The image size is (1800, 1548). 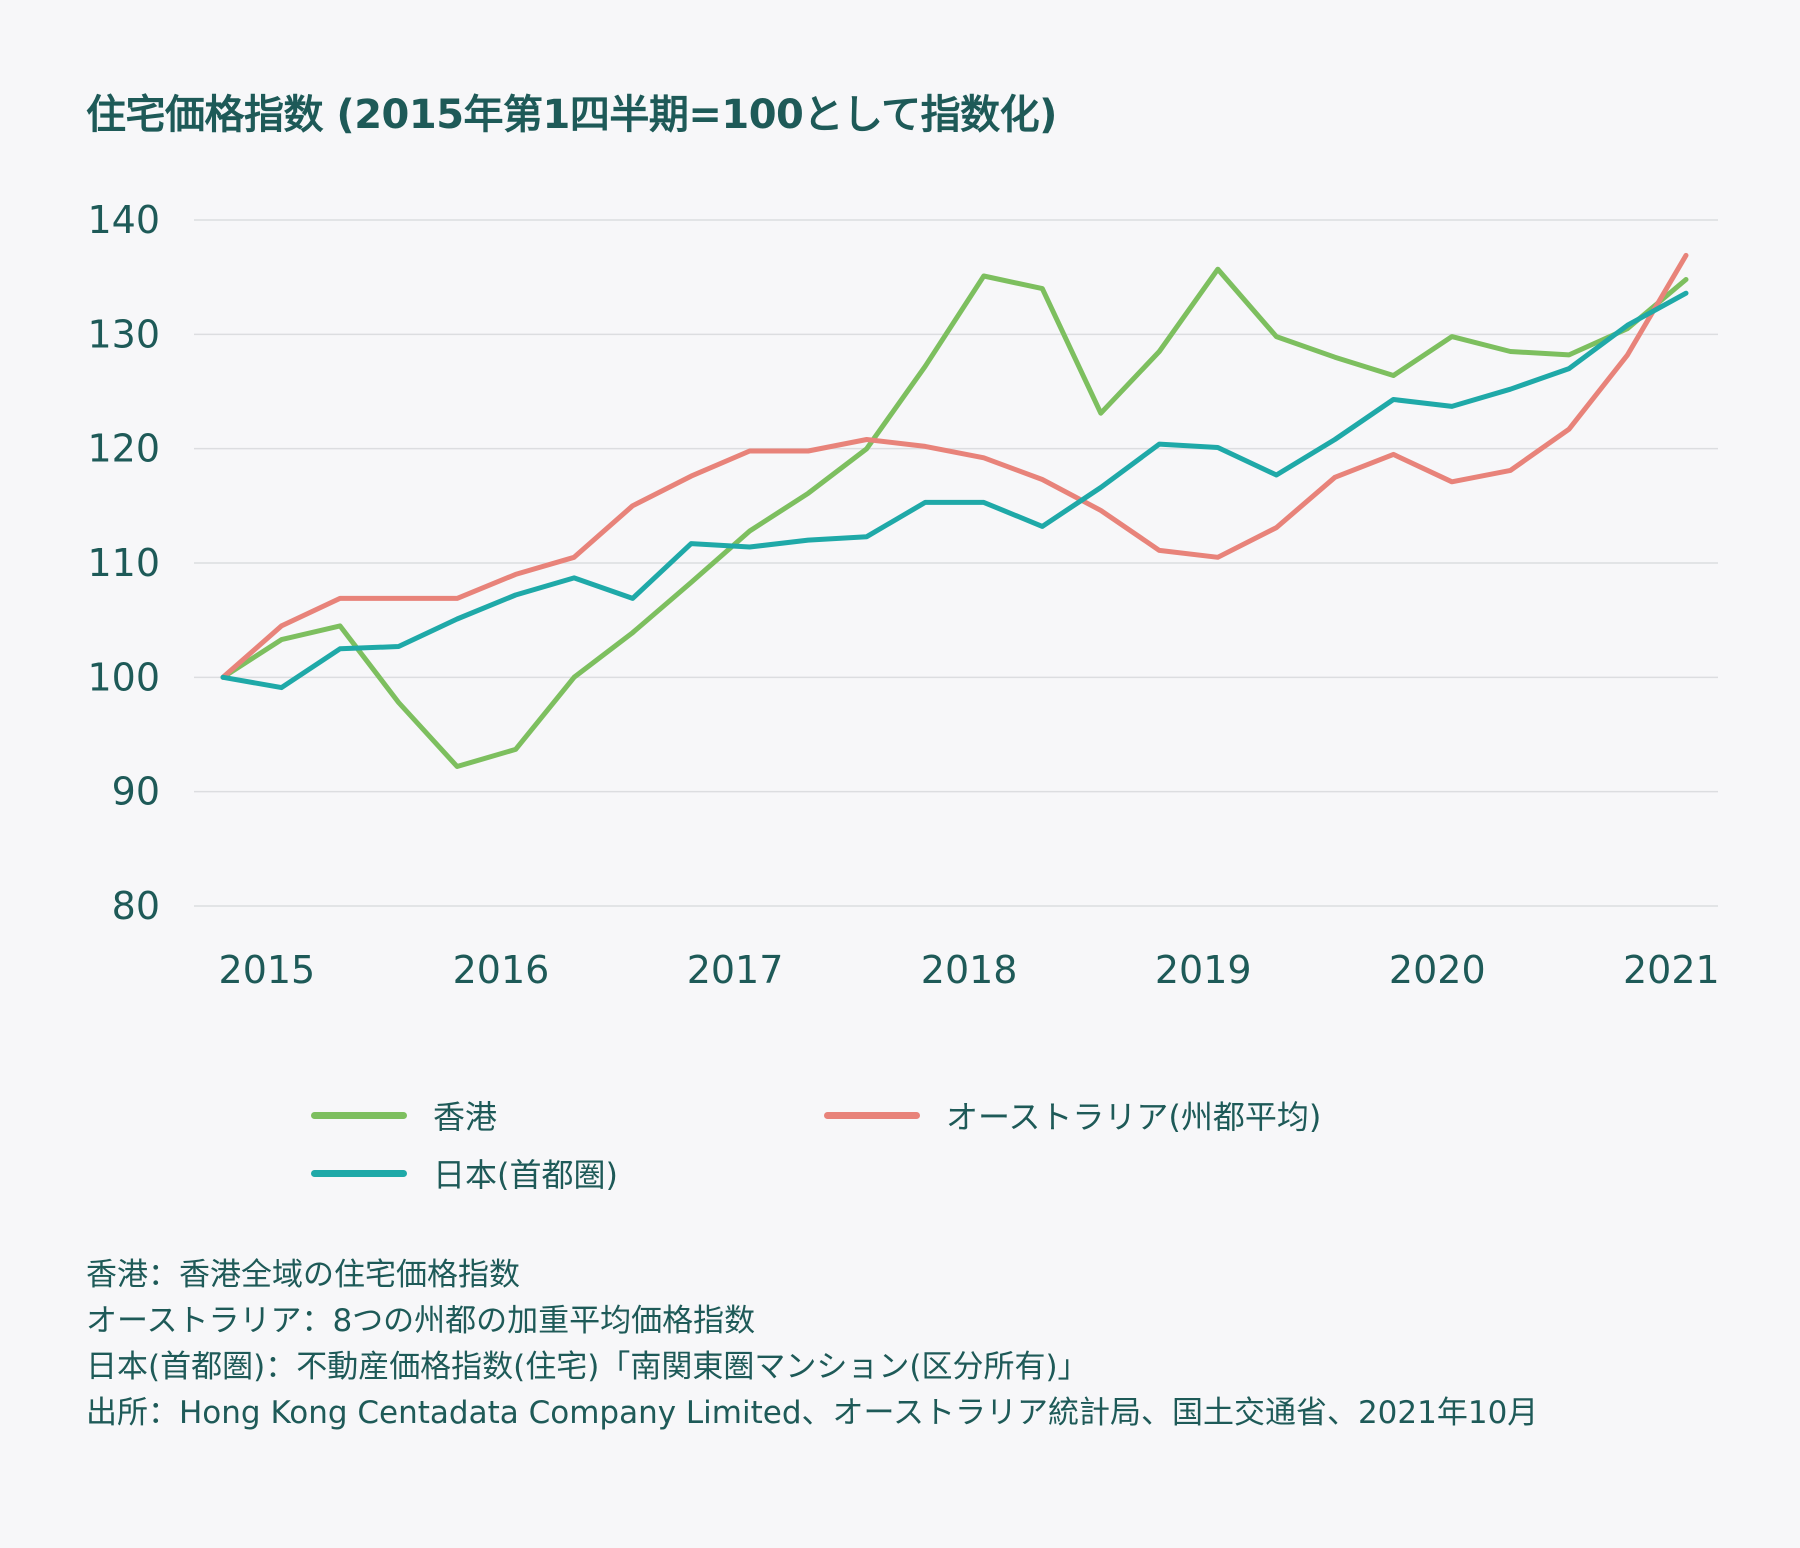 What do you see at coordinates (421, 1321) in the screenshot?
I see `note-australia: オーストラリア：8つの州都の加重平均価格指数` at bounding box center [421, 1321].